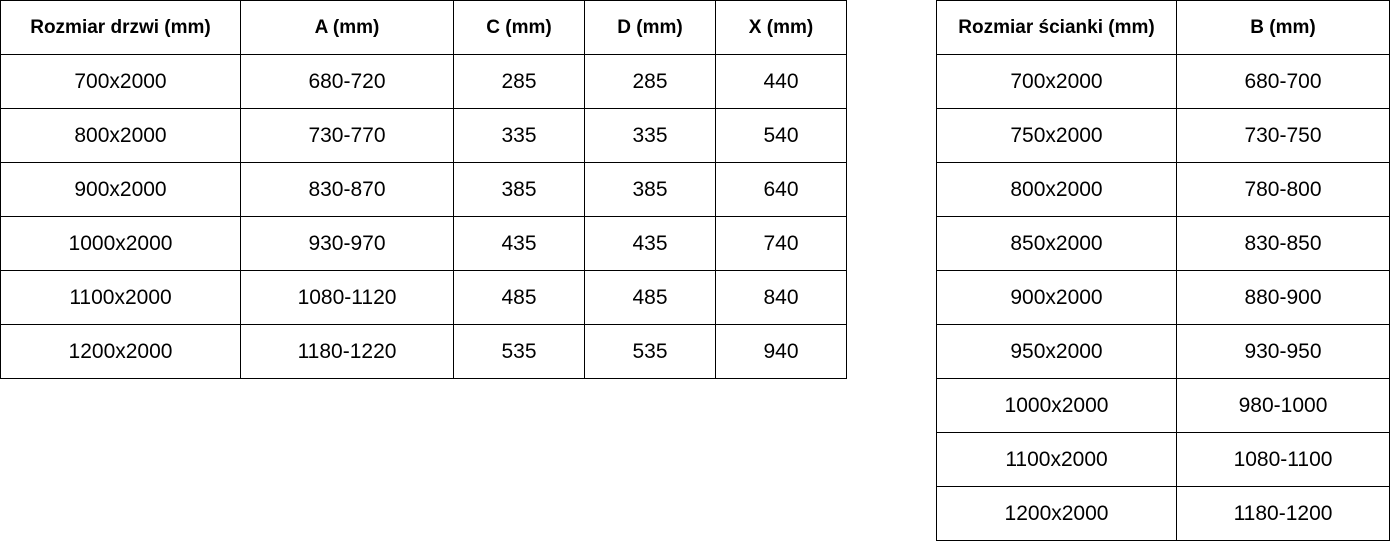  What do you see at coordinates (781, 351) in the screenshot?
I see `table-cell: 940` at bounding box center [781, 351].